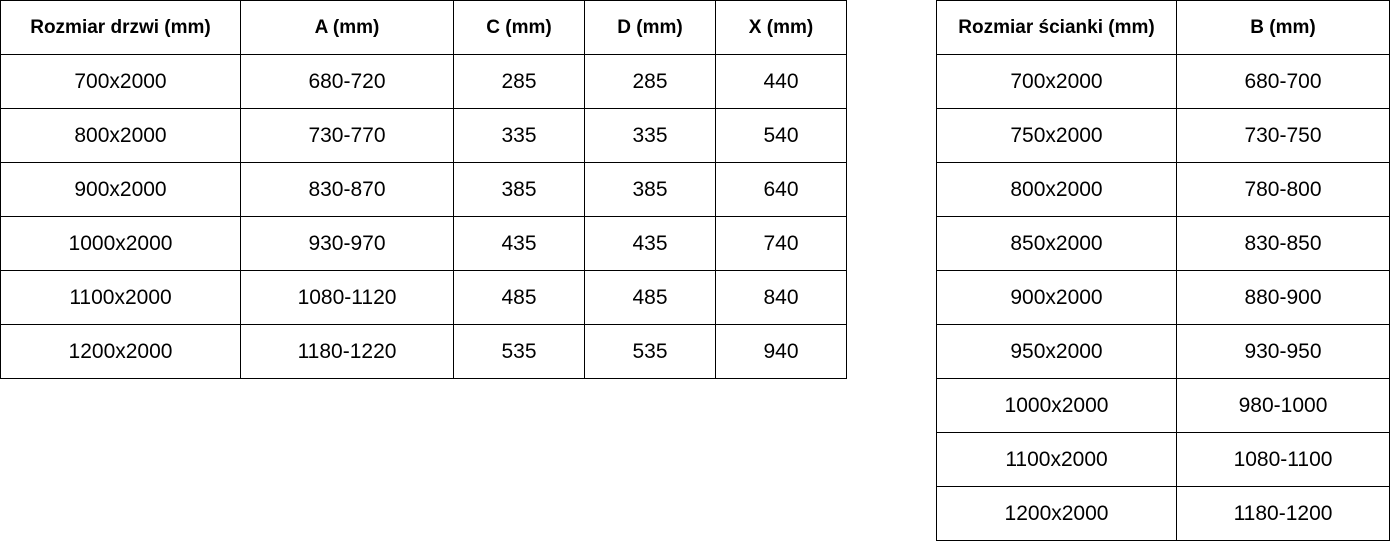  What do you see at coordinates (781, 351) in the screenshot?
I see `table-cell: 940` at bounding box center [781, 351].